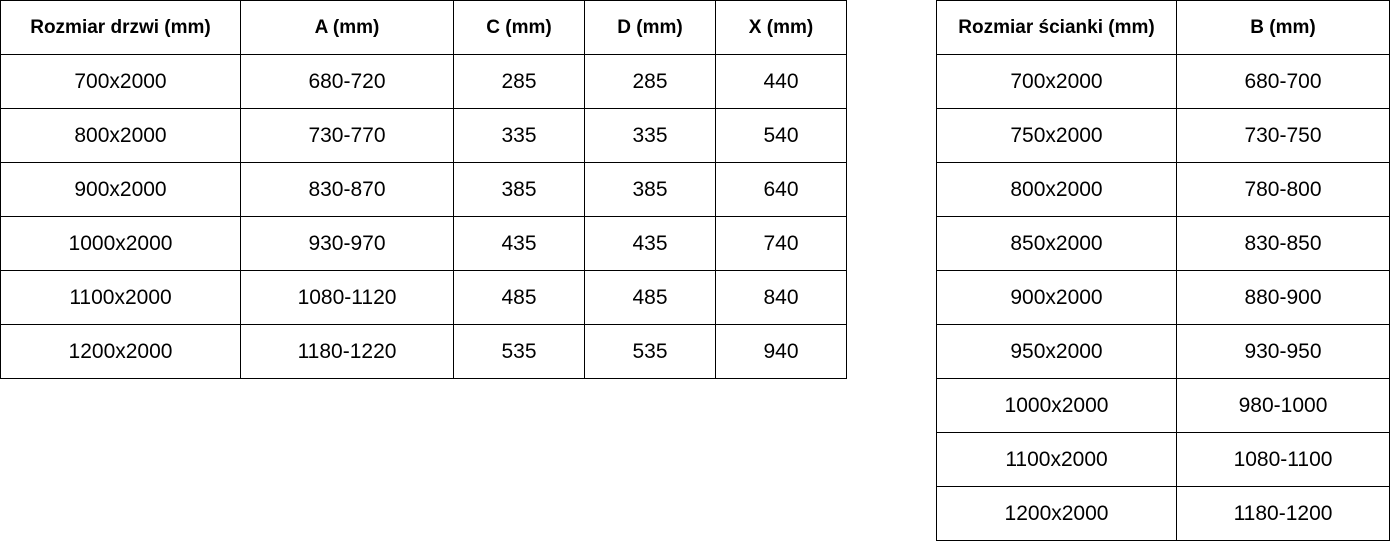  What do you see at coordinates (781, 351) in the screenshot?
I see `table-cell: 940` at bounding box center [781, 351].